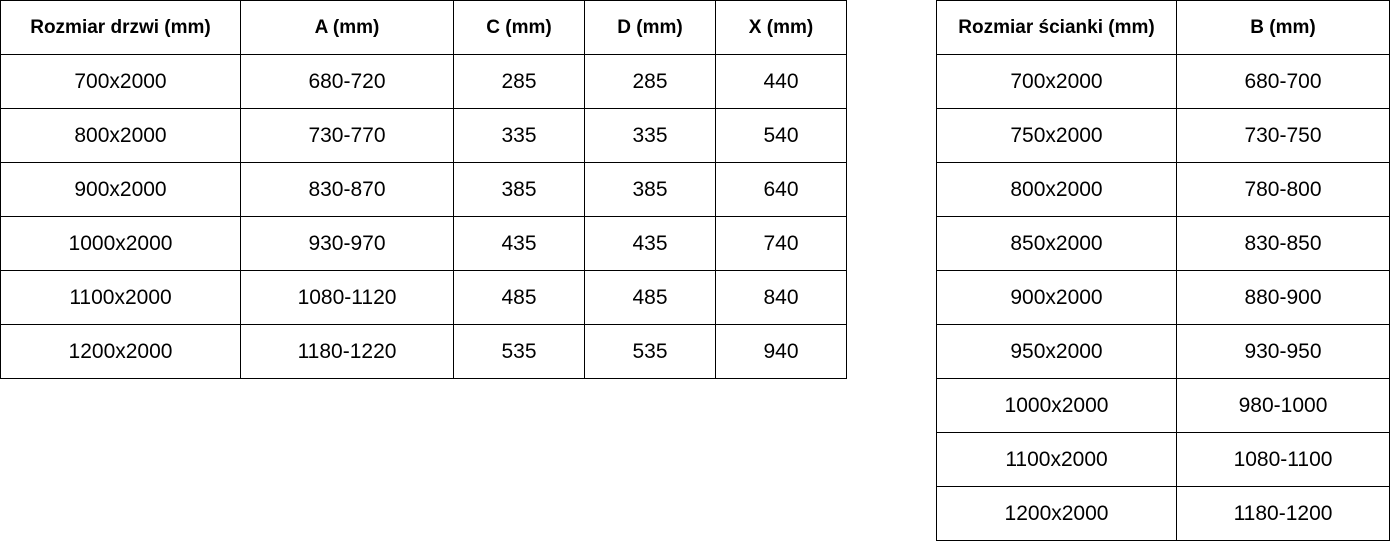  What do you see at coordinates (781, 351) in the screenshot?
I see `table-cell: 940` at bounding box center [781, 351].